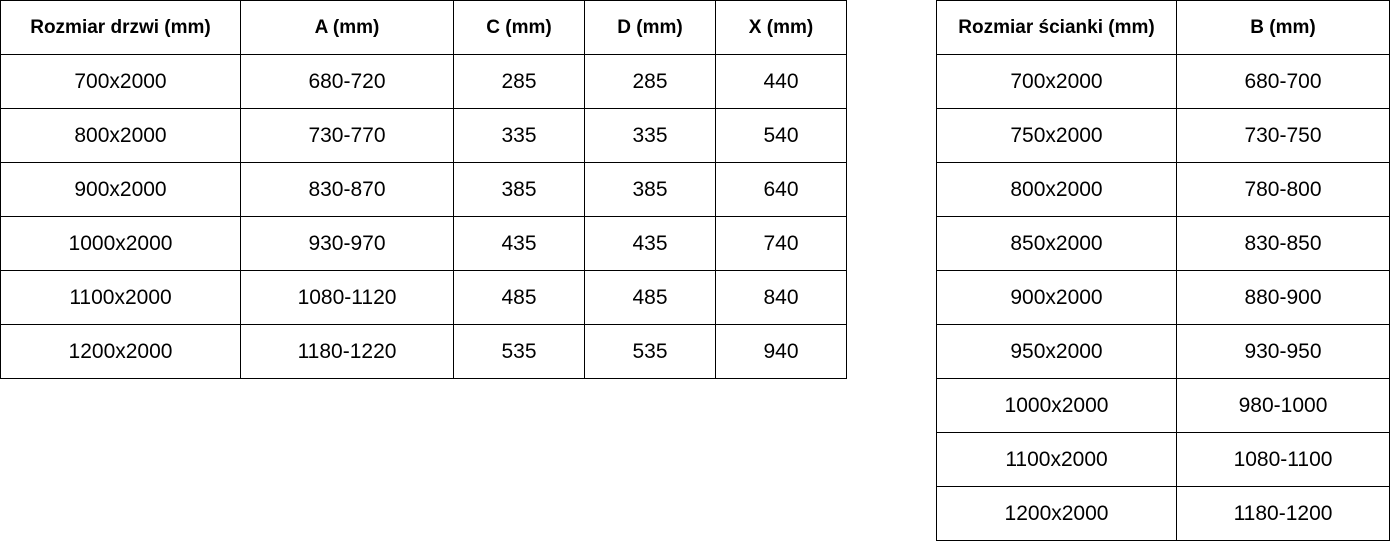  What do you see at coordinates (781, 351) in the screenshot?
I see `table-cell: 940` at bounding box center [781, 351].